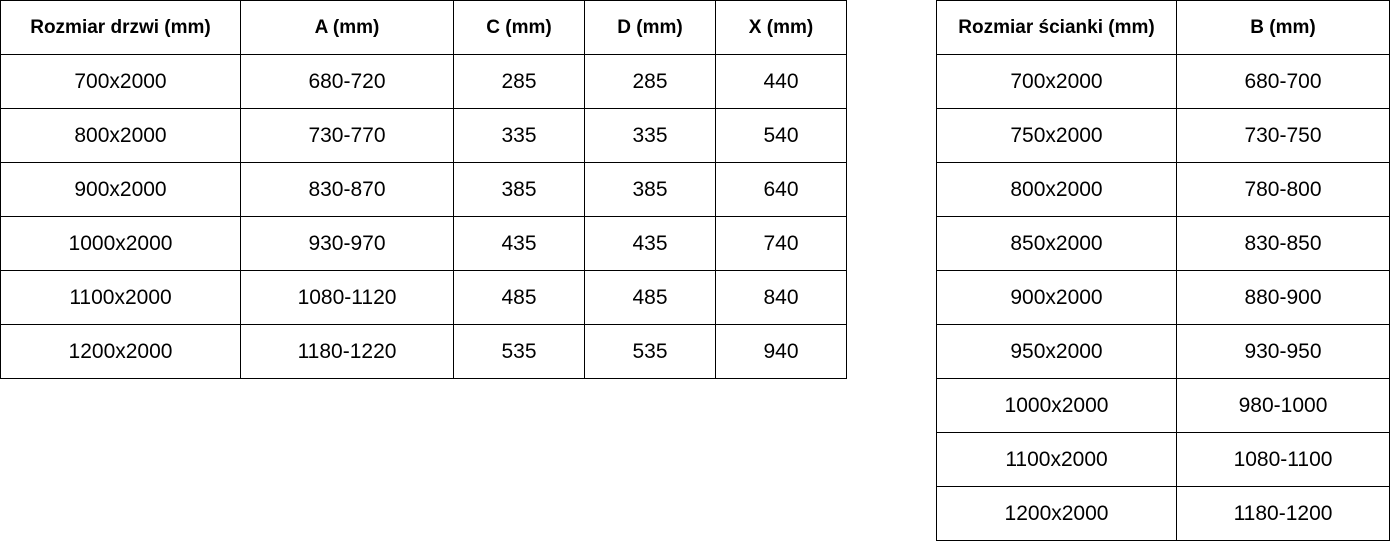  What do you see at coordinates (781, 351) in the screenshot?
I see `table-cell: 940` at bounding box center [781, 351].